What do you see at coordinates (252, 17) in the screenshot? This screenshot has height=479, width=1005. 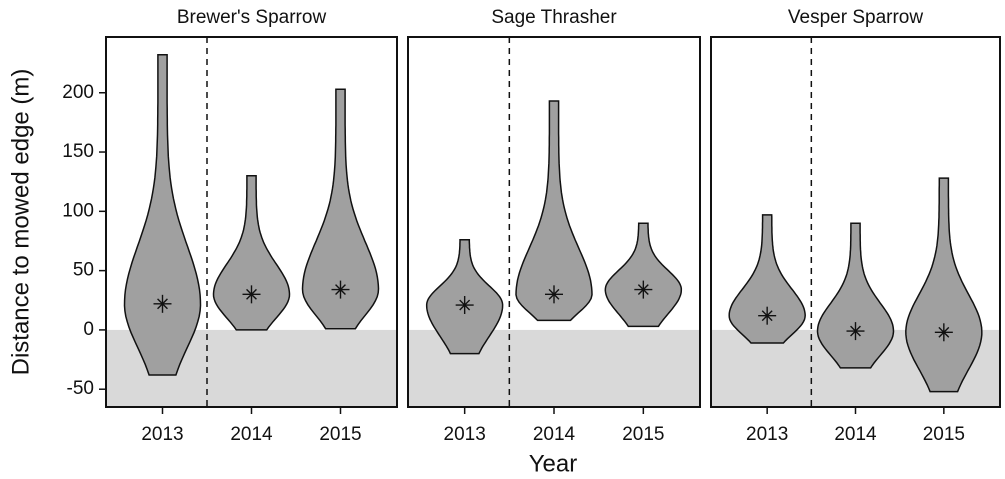 I see `panel-title: Brewer's Sparrow` at bounding box center [252, 17].